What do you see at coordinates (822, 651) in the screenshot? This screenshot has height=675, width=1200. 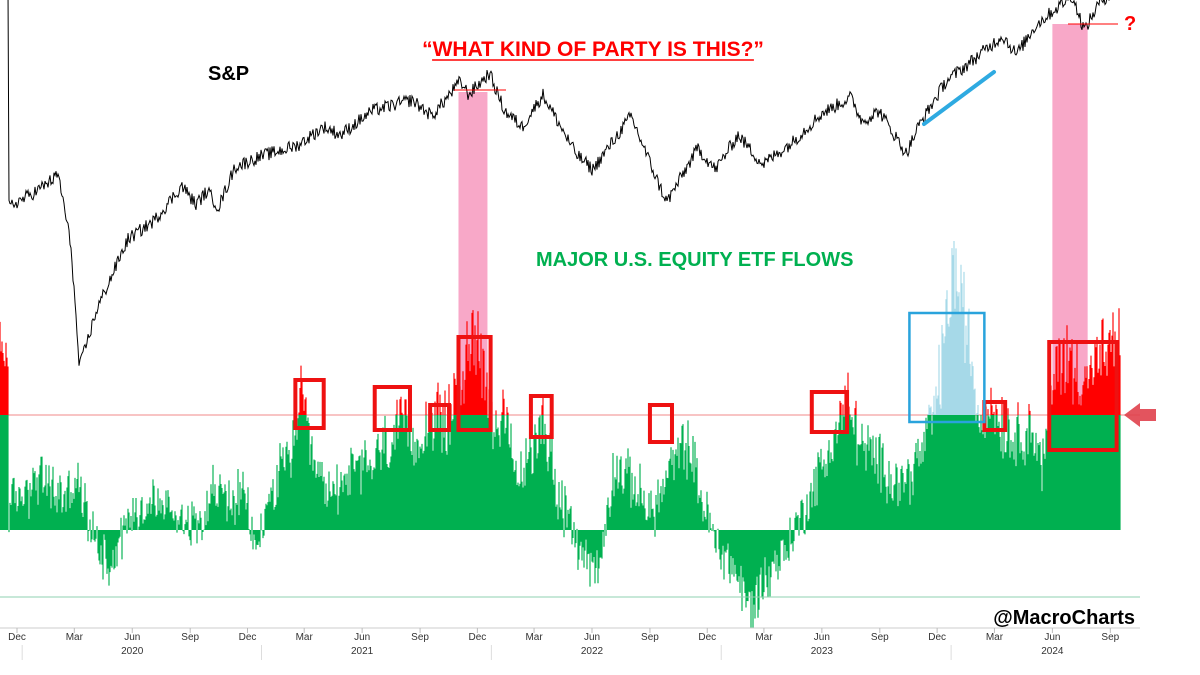 I see `year-label: 2023` at bounding box center [822, 651].